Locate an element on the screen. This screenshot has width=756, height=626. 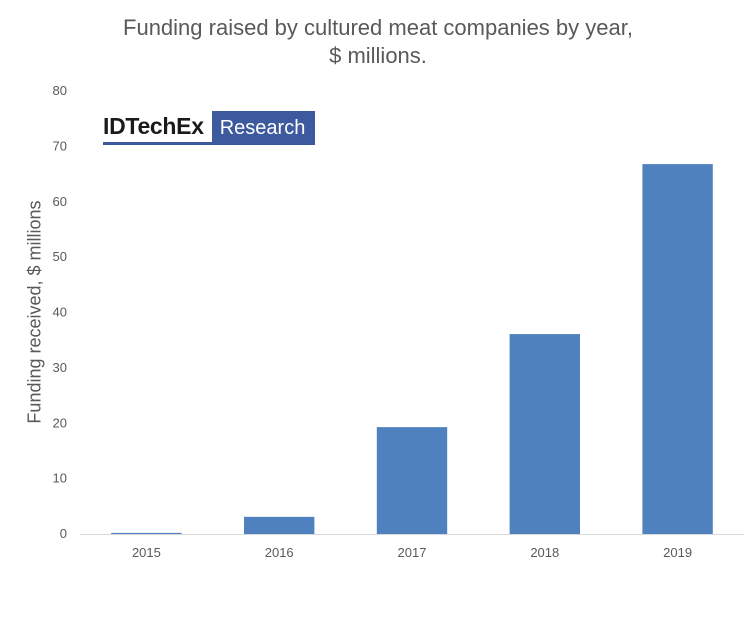
x-tick-label: 2018 is located at coordinates (544, 552).